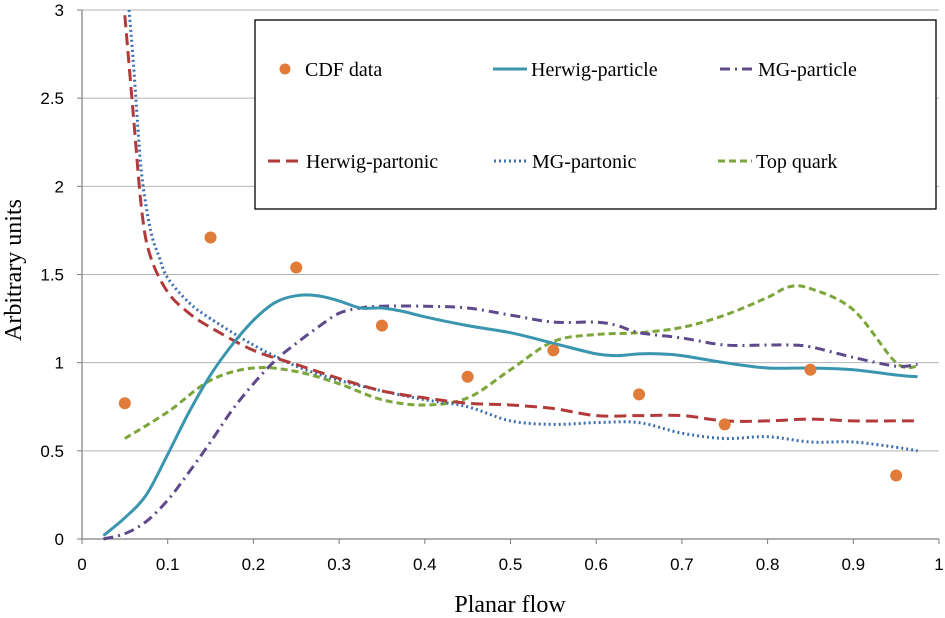 The height and width of the screenshot is (618, 945). I want to click on legend-entry-top-quark: Top quark, so click(777, 162).